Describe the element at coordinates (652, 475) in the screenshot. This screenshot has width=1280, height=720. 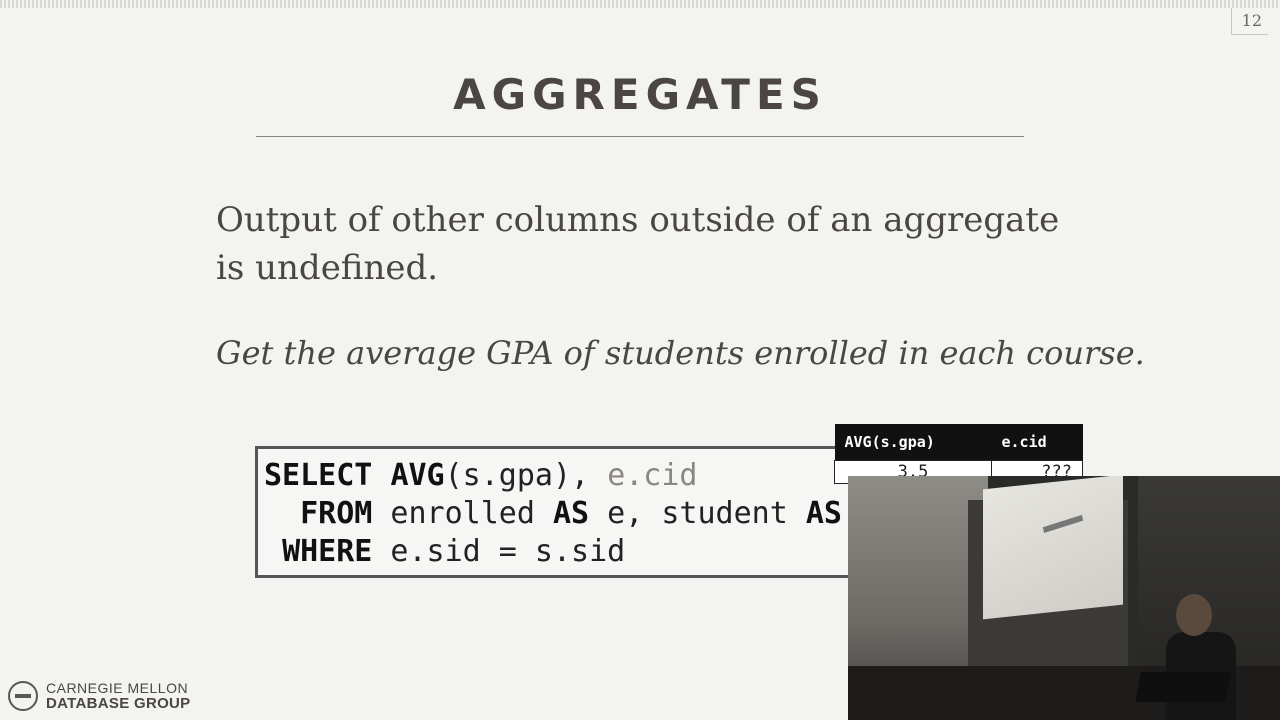
I see `code-ecid: e.cid` at that location.